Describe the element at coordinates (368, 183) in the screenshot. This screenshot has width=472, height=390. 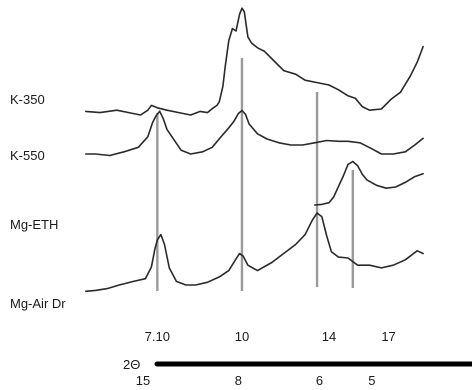
I see `trace-mg-eth` at that location.